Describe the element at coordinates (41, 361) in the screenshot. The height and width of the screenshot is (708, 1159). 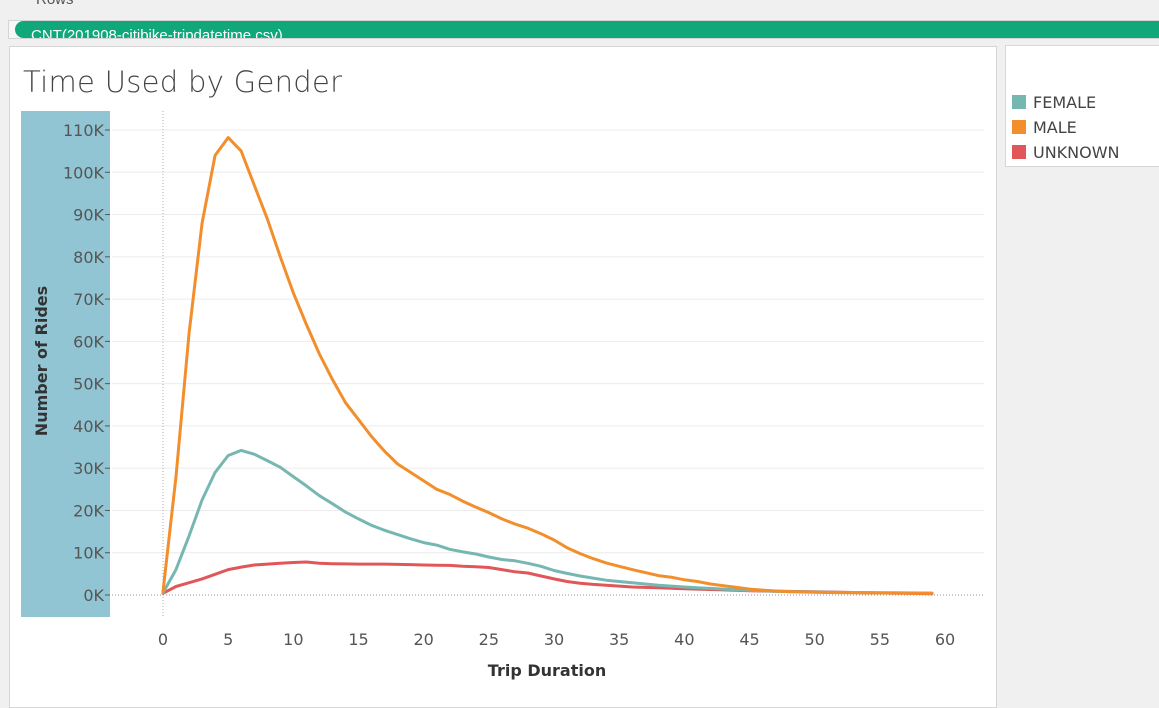
I see `y-axis-title: Number of Rides` at that location.